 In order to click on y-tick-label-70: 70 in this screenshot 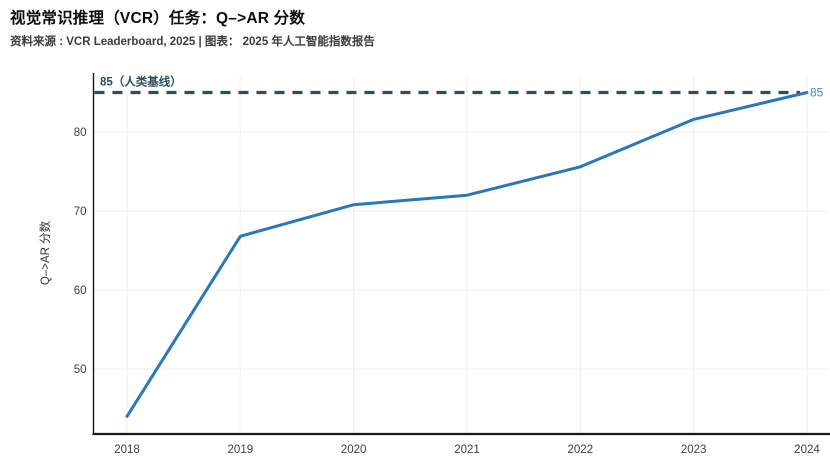, I will do `click(80, 212)`.